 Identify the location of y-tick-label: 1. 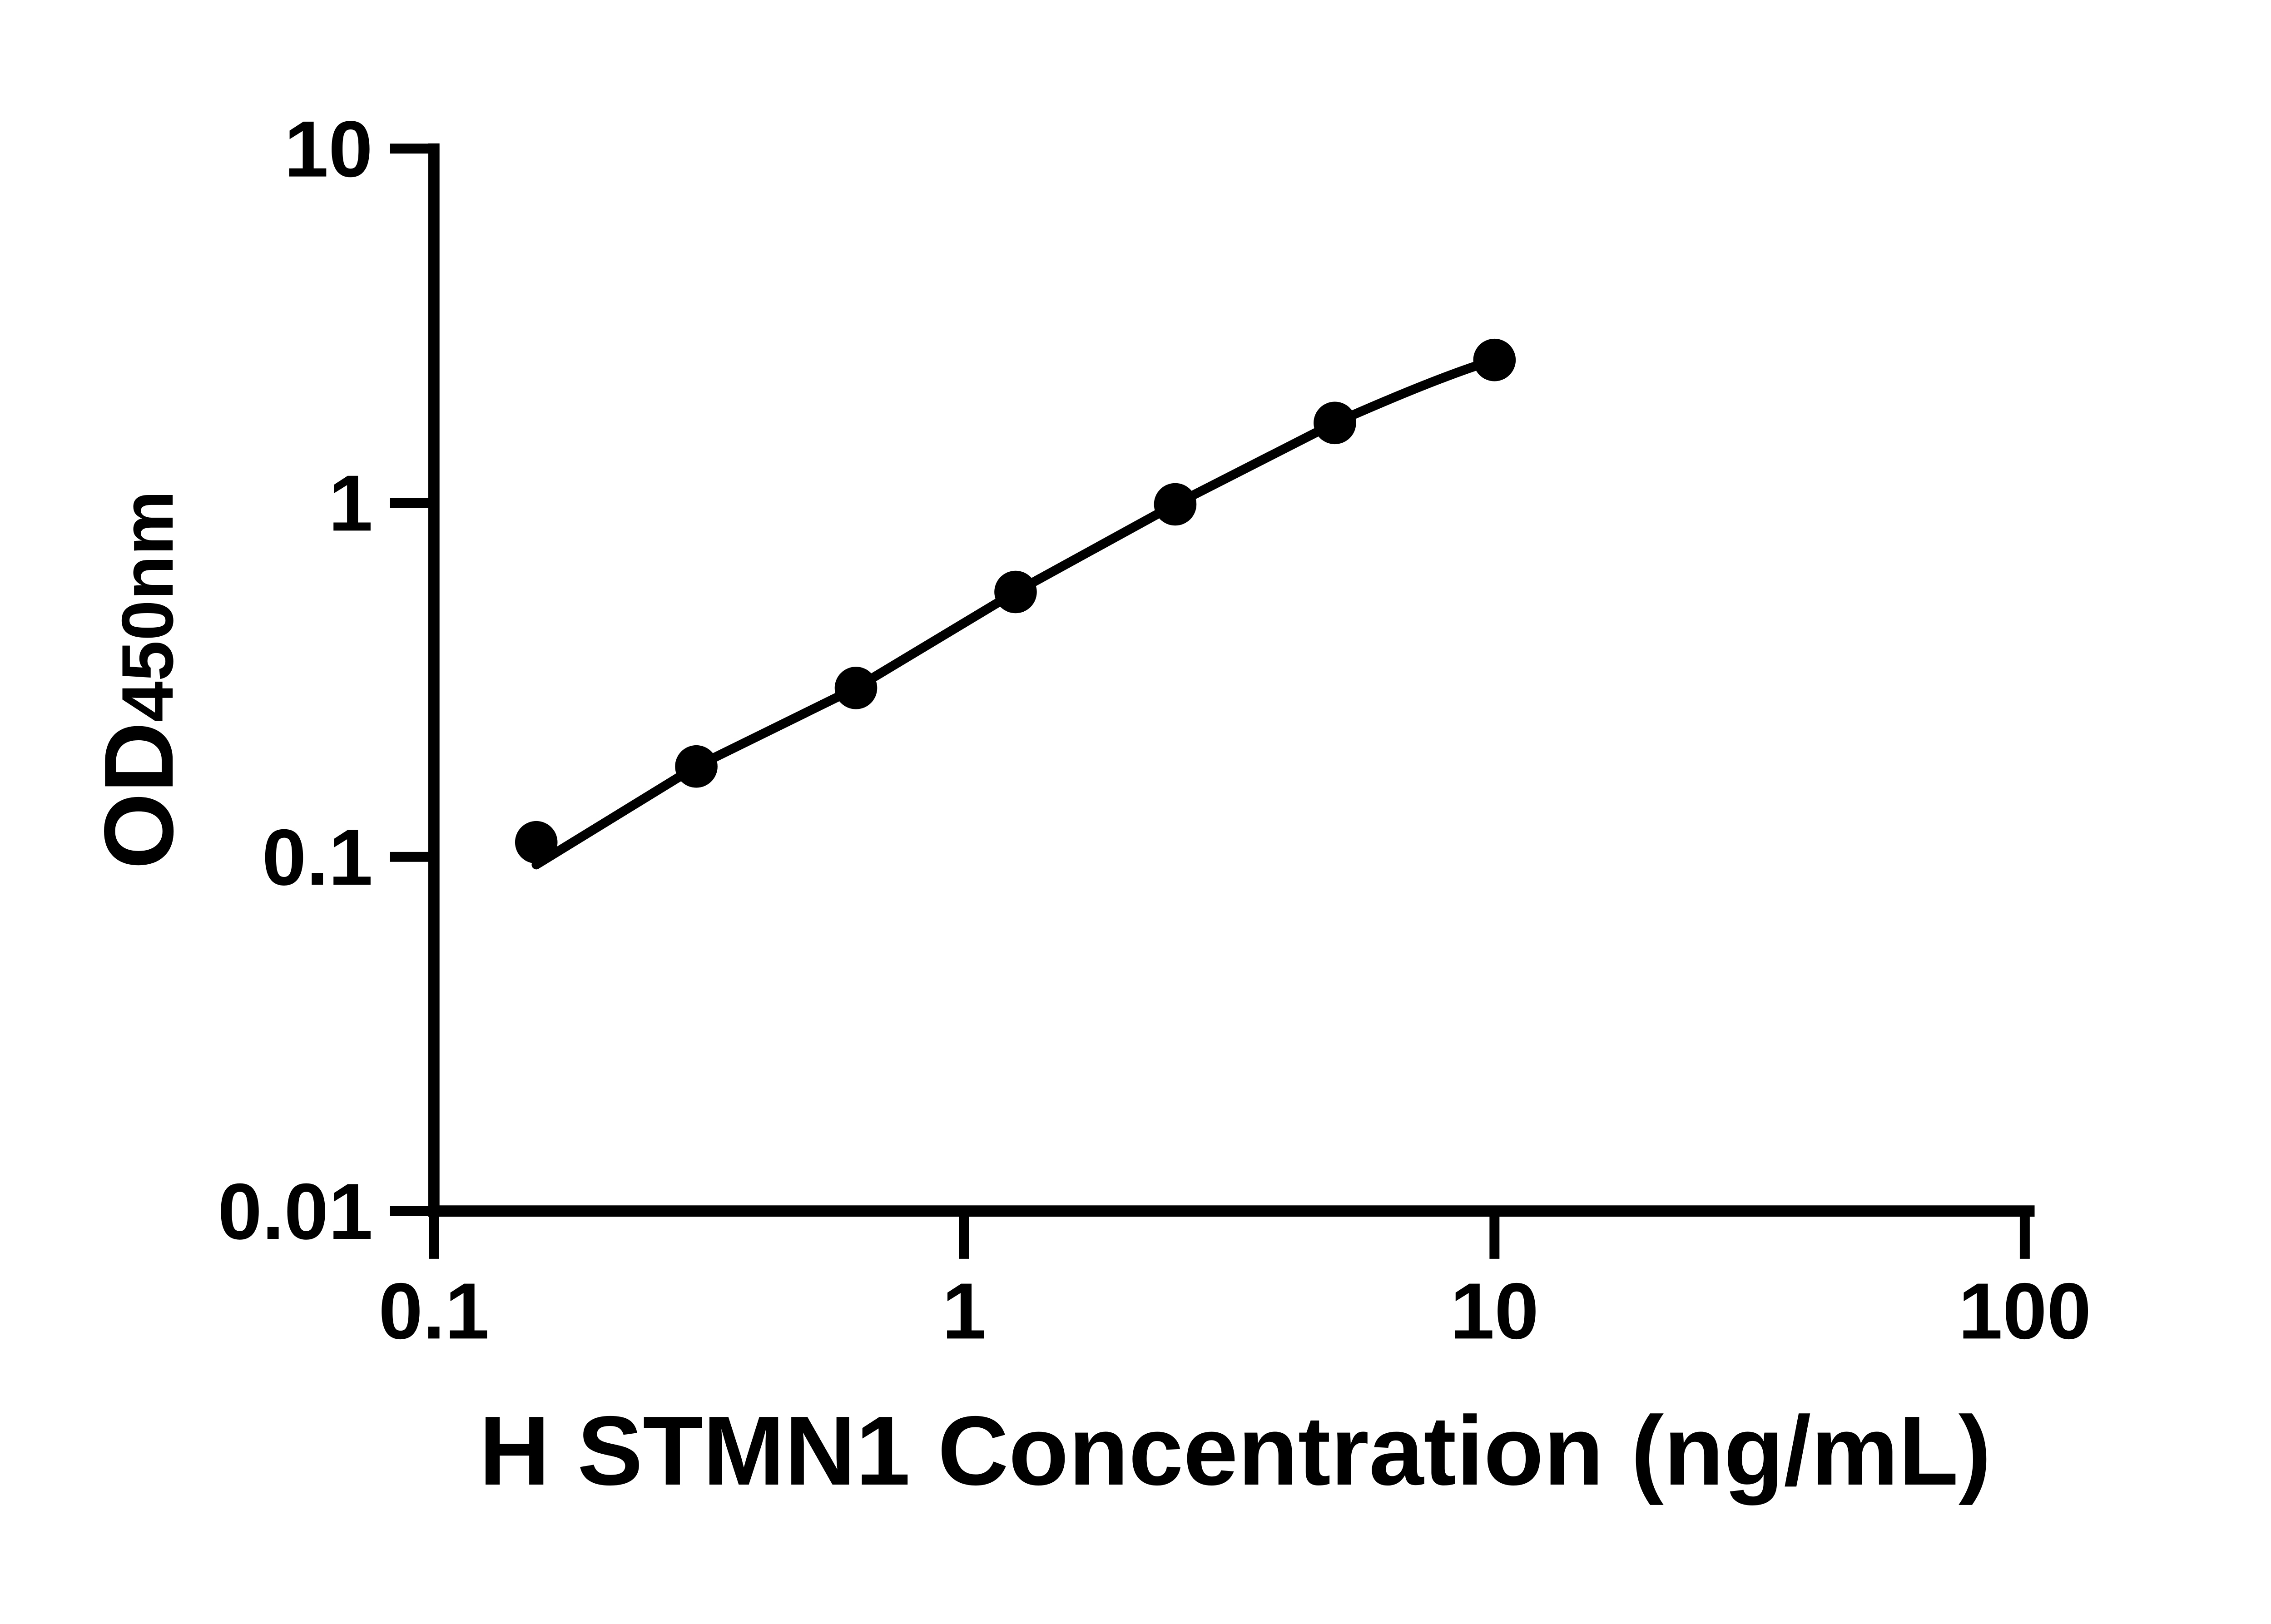
(350, 503).